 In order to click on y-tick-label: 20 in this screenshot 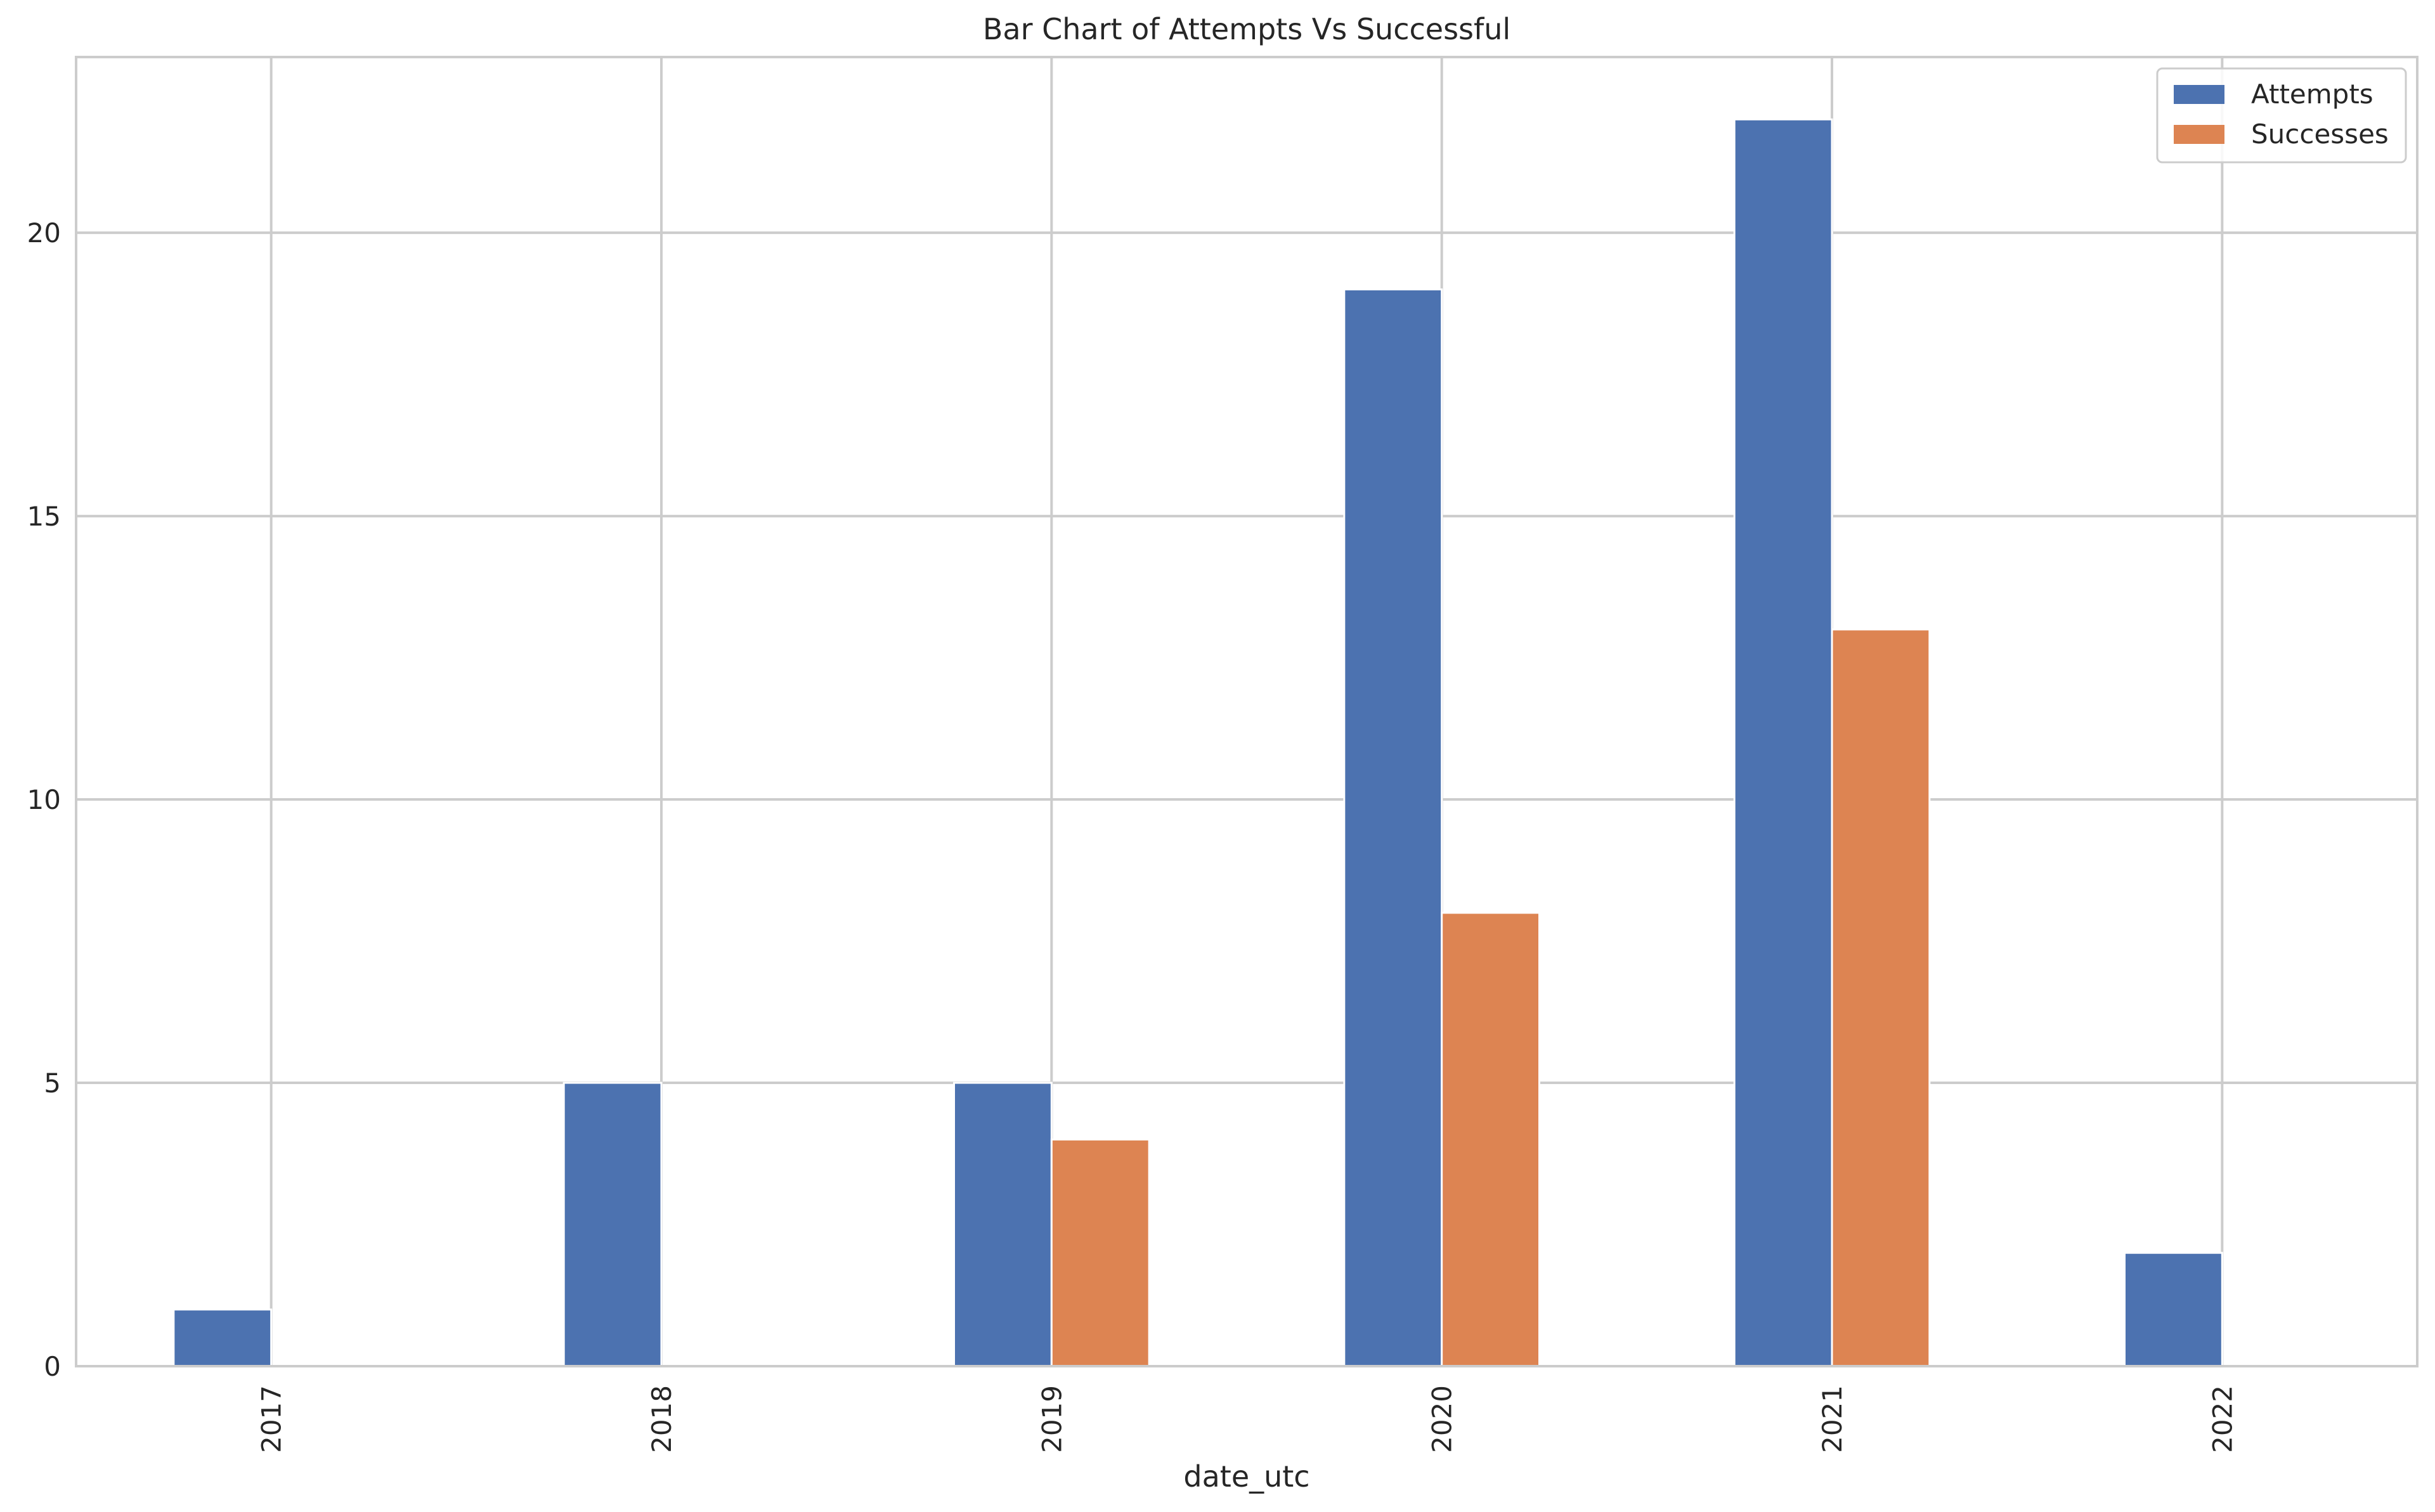, I will do `click(44, 233)`.